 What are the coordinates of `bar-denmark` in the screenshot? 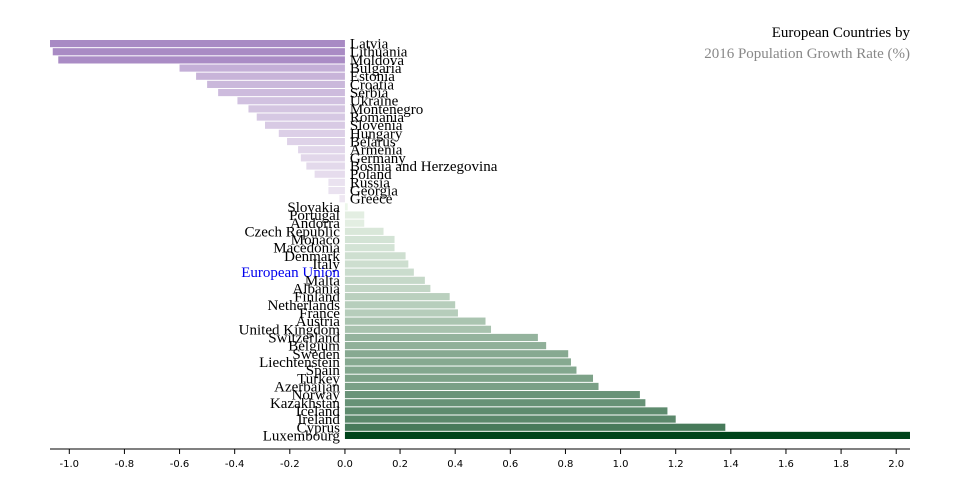 It's located at (375, 256).